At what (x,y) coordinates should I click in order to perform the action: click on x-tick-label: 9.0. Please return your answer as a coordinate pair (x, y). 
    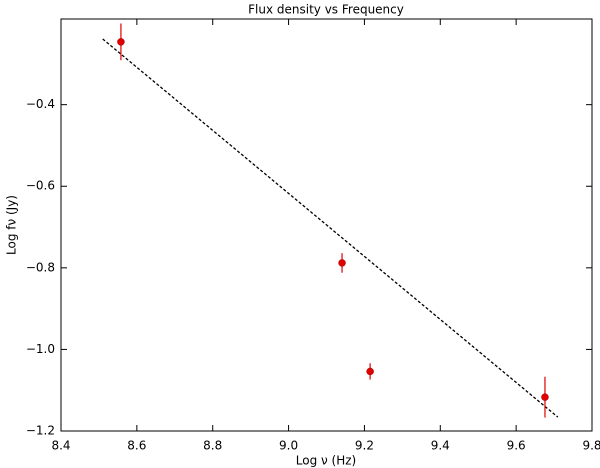
    Looking at the image, I should click on (288, 446).